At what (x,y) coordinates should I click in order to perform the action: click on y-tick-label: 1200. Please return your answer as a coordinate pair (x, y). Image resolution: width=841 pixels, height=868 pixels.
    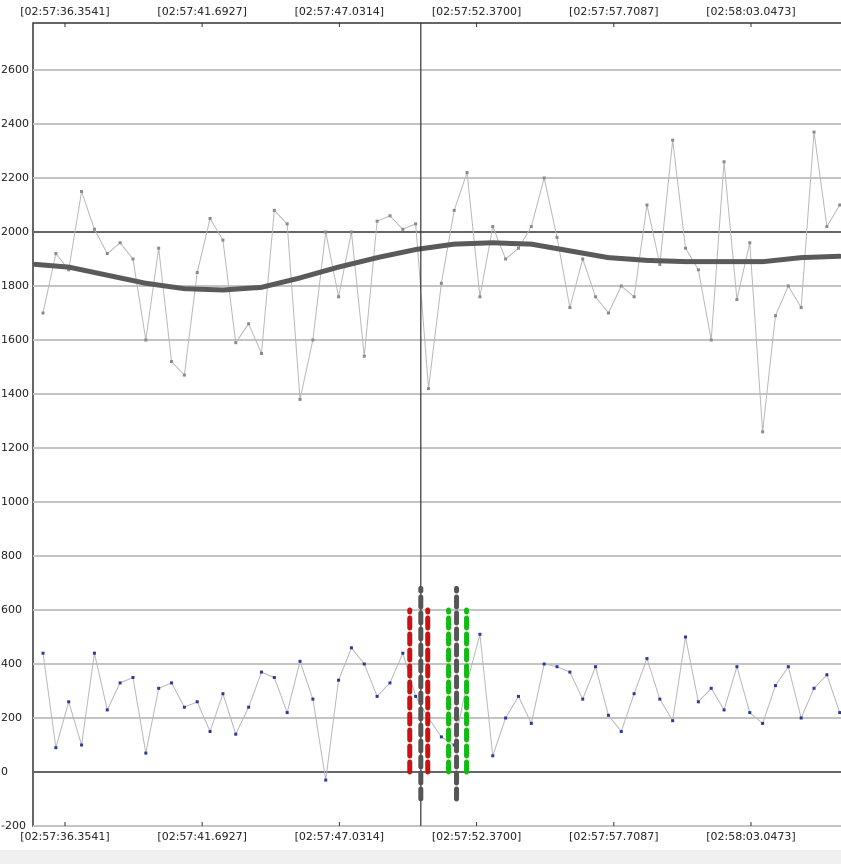
    Looking at the image, I should click on (15, 447).